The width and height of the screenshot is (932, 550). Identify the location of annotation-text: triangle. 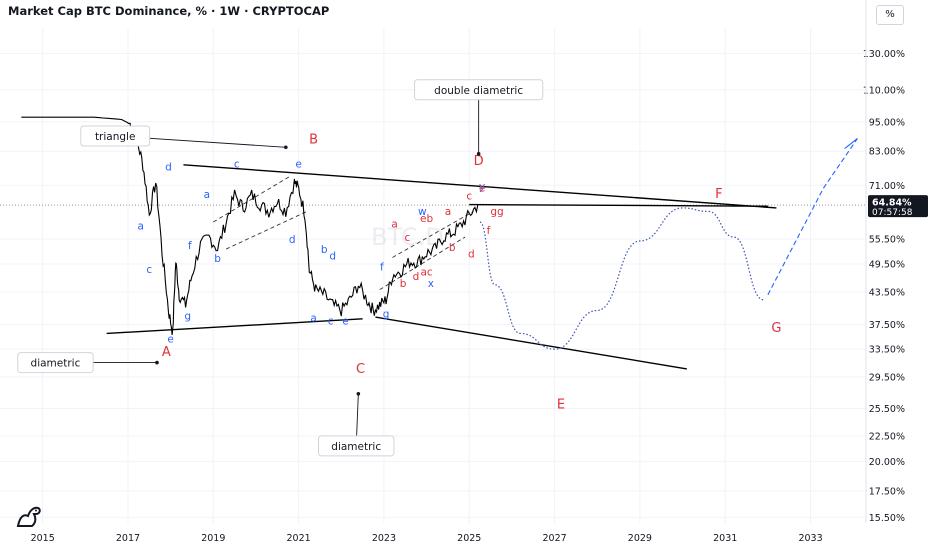
(115, 137).